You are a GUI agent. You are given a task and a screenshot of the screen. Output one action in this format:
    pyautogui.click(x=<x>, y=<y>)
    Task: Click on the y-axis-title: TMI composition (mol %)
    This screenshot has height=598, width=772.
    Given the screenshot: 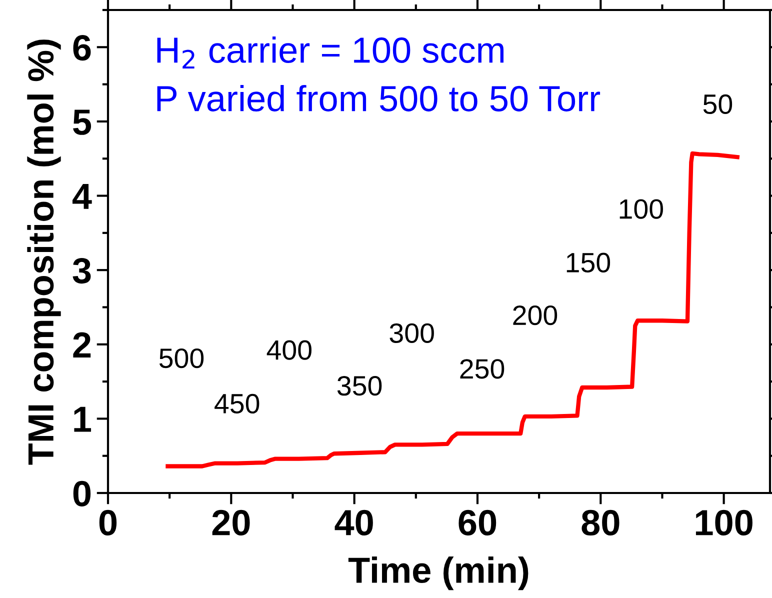 What is the action you would take?
    pyautogui.click(x=44, y=252)
    